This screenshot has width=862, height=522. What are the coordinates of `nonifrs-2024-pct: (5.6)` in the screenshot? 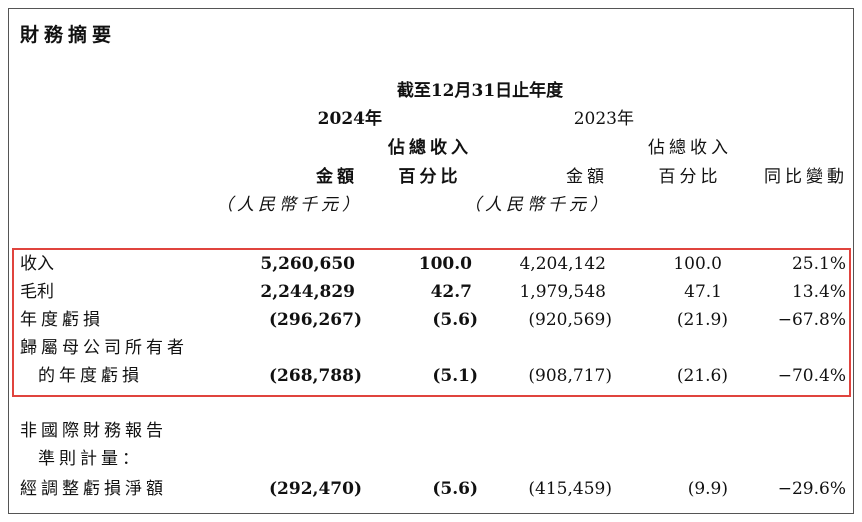 It's located at (455, 489).